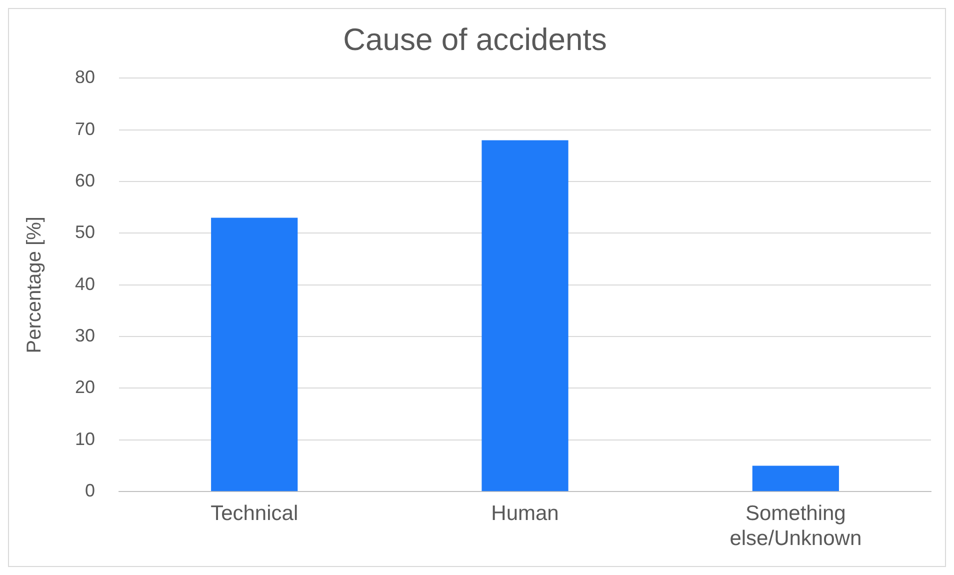 The width and height of the screenshot is (954, 575). I want to click on y-axis-title: Percentage [%], so click(35, 285).